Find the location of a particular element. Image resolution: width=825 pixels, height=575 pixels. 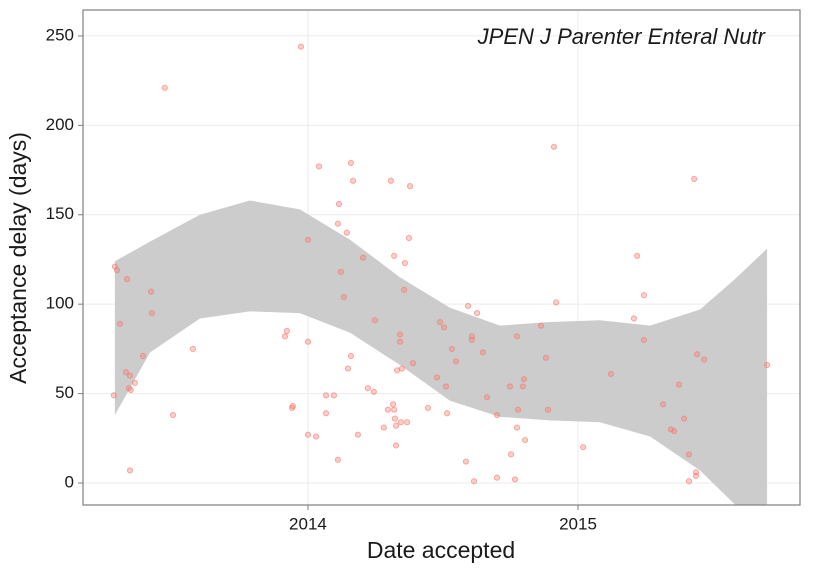

y-tick-label: 150 is located at coordinates (60, 213).